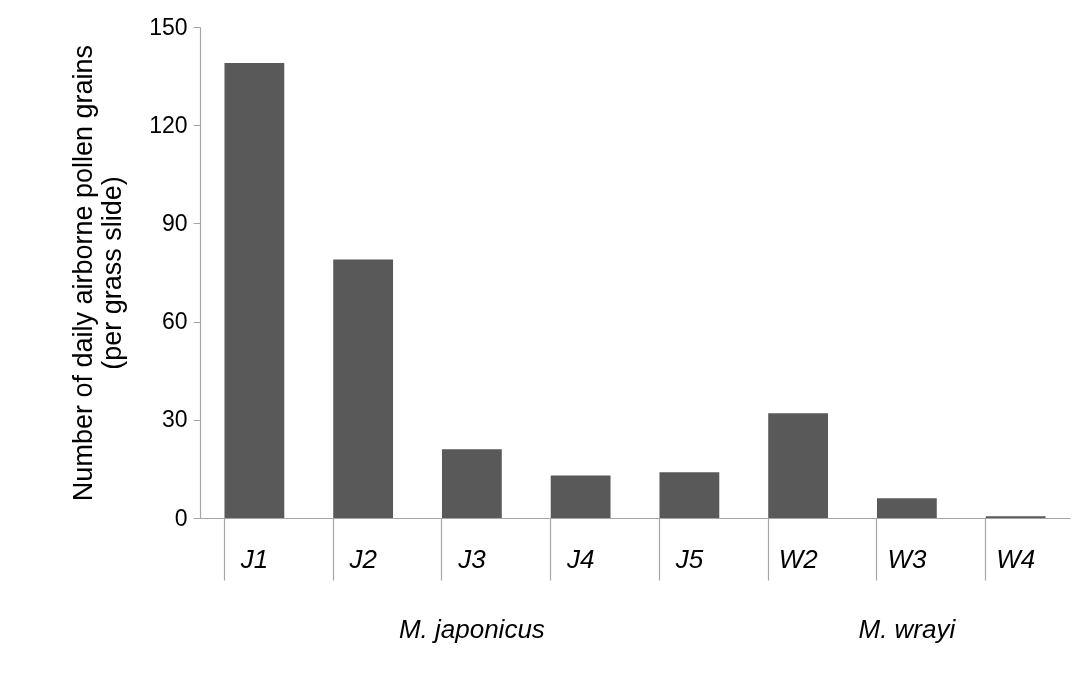 The width and height of the screenshot is (1087, 682). Describe the element at coordinates (174, 321) in the screenshot. I see `y-tick-label: 60` at that location.